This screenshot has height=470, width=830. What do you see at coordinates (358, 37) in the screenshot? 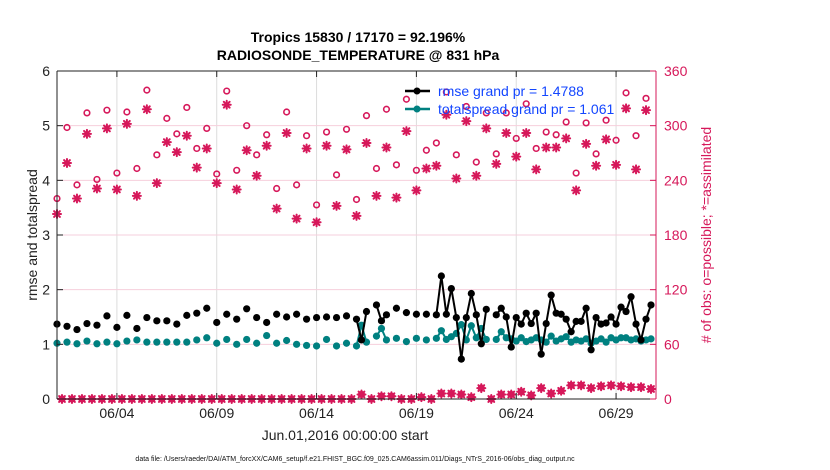
I see `chart-title: Tropics 15830 / 17170 = 92.196%` at bounding box center [358, 37].